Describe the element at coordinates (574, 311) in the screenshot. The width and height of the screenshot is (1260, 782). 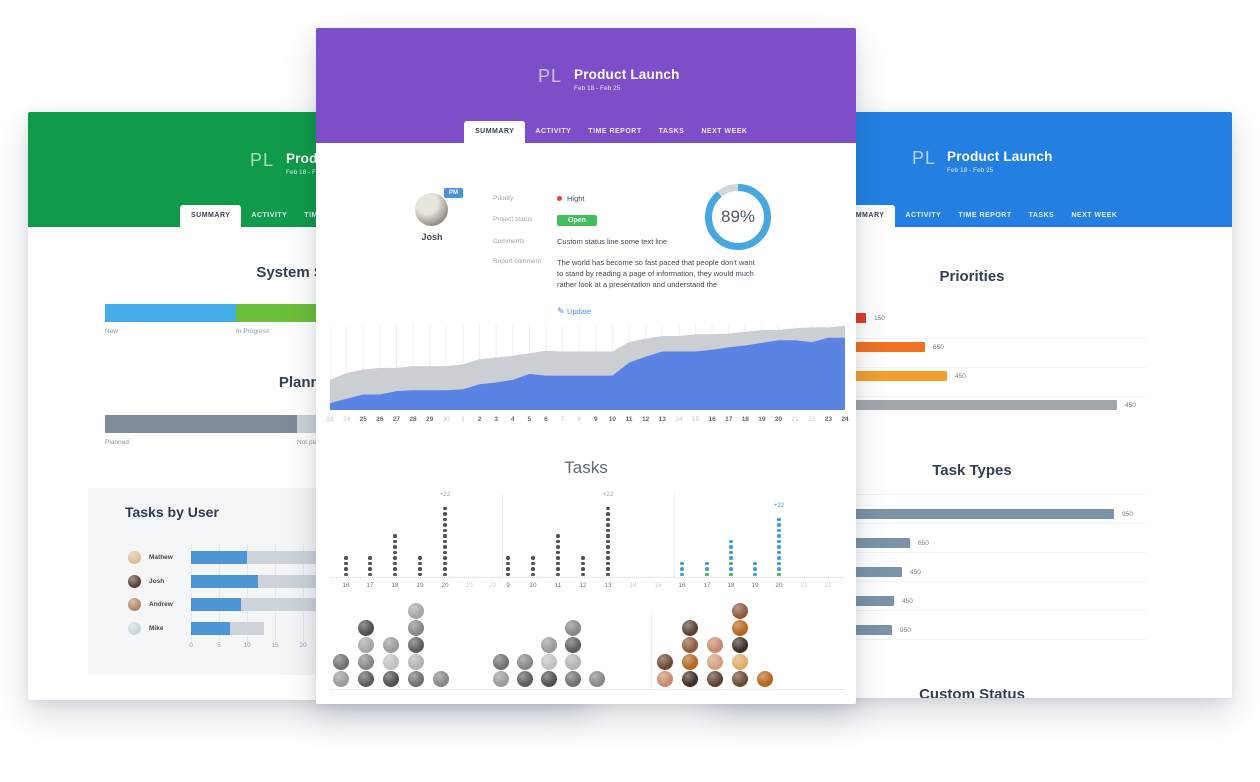
I see `update-link: ✎ Update` at that location.